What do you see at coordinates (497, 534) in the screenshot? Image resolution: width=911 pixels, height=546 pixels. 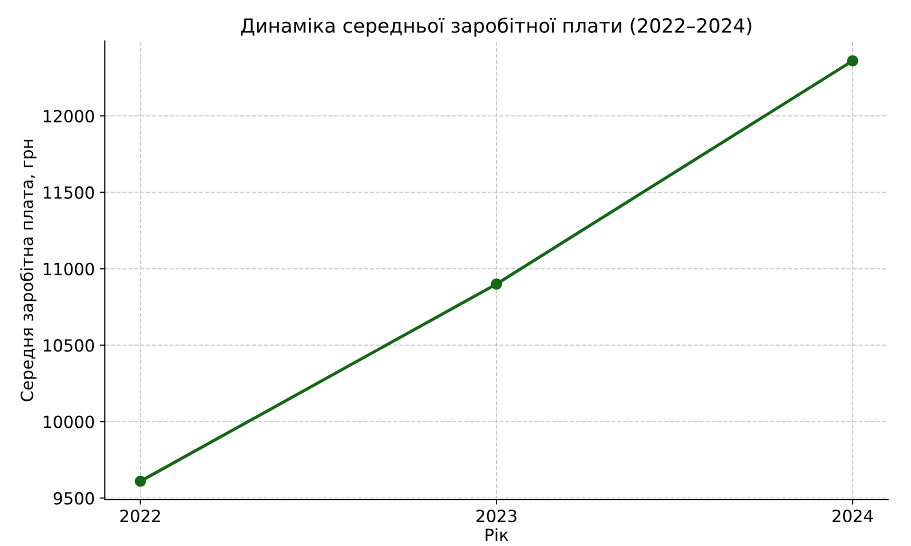 I see `x-axis-title: Рік` at bounding box center [497, 534].